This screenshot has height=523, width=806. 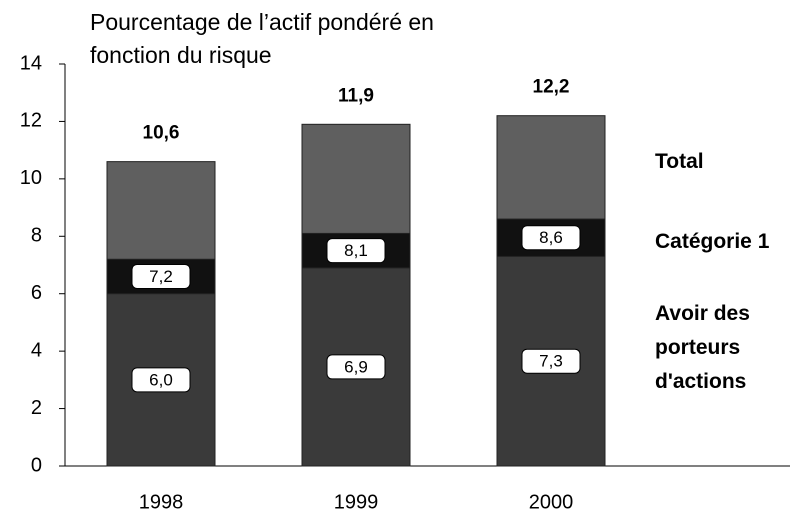 I want to click on value-label: 8,1, so click(x=356, y=250).